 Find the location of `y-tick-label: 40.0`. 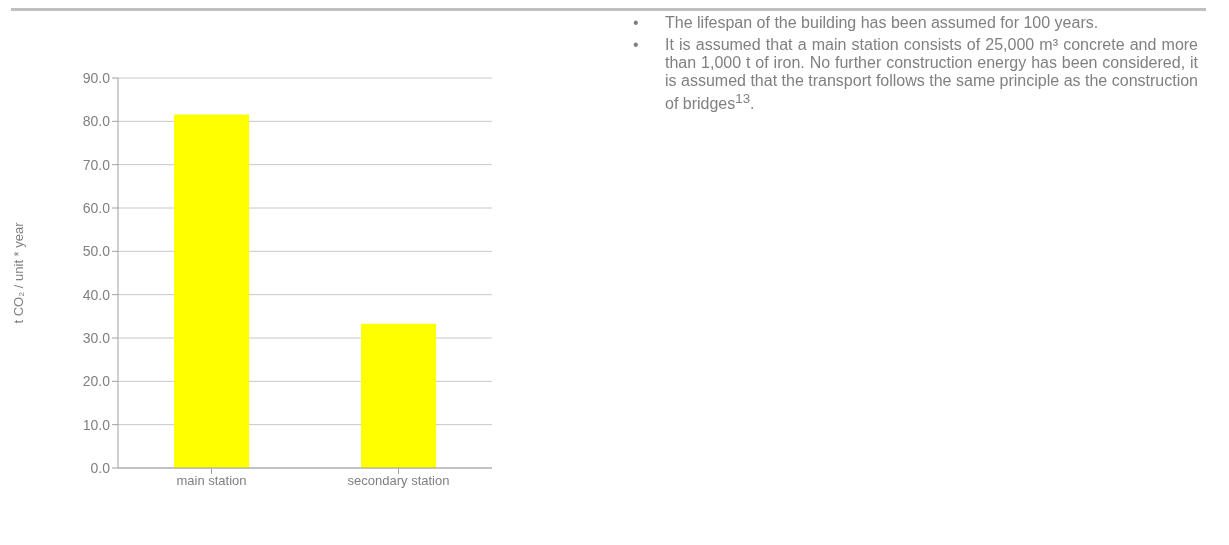

y-tick-label: 40.0 is located at coordinates (96, 294).